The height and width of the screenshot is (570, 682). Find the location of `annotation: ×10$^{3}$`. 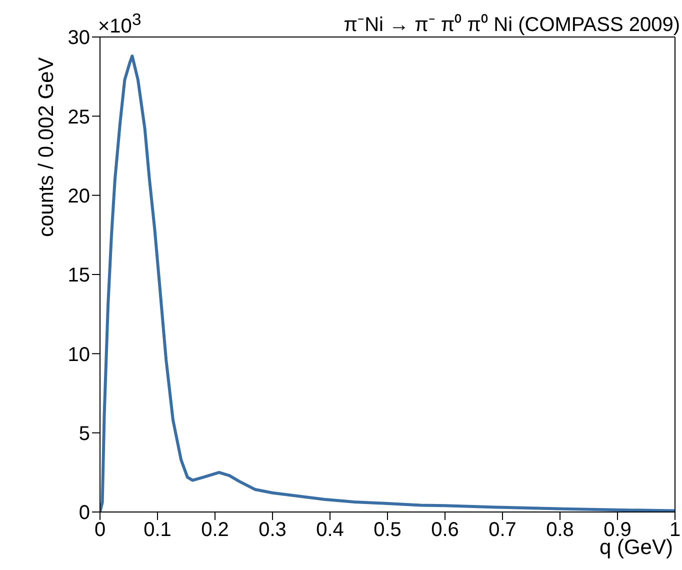

annotation: ×10$^{3}$ is located at coordinates (120, 24).